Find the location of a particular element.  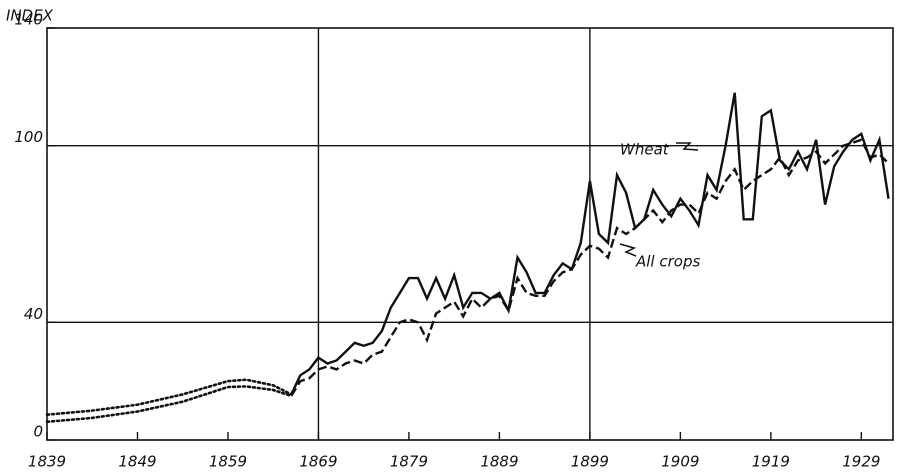

annotation: All crops is located at coordinates (667, 262).